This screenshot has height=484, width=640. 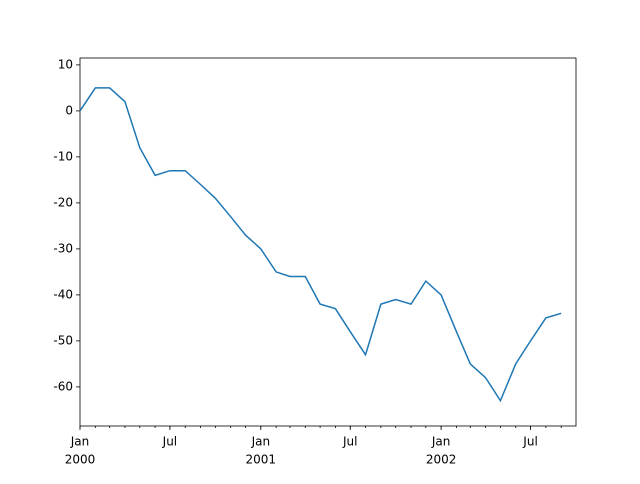 I want to click on y-tick-label: -50, so click(x=63, y=340).